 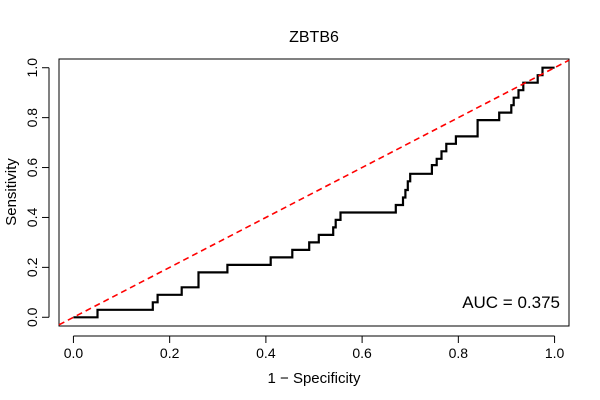 What do you see at coordinates (32, 218) in the screenshot?
I see `y-tick-label: 0.4` at bounding box center [32, 218].